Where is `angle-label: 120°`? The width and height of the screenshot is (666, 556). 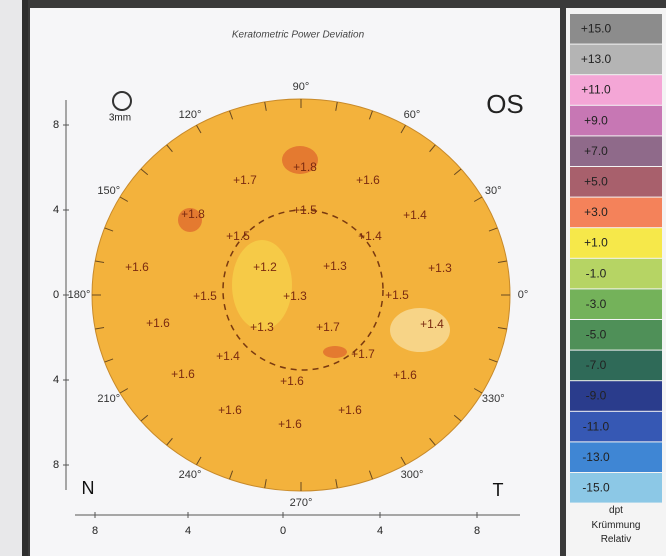 angle-label: 120° is located at coordinates (190, 115).